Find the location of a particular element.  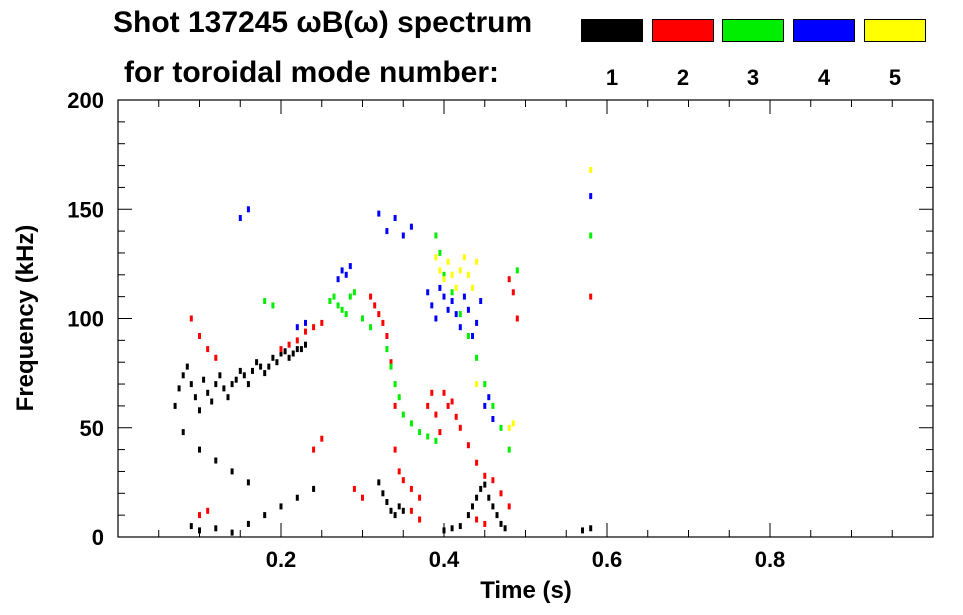

y-tick-label: 0 is located at coordinates (98, 537).